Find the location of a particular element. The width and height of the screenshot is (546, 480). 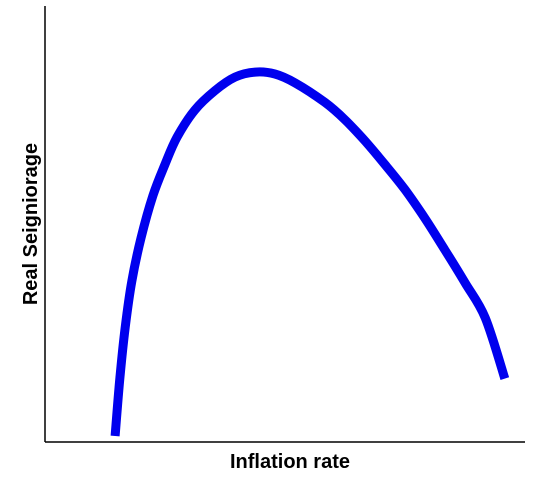

x-axis-label: Inflation rate is located at coordinates (290, 462).